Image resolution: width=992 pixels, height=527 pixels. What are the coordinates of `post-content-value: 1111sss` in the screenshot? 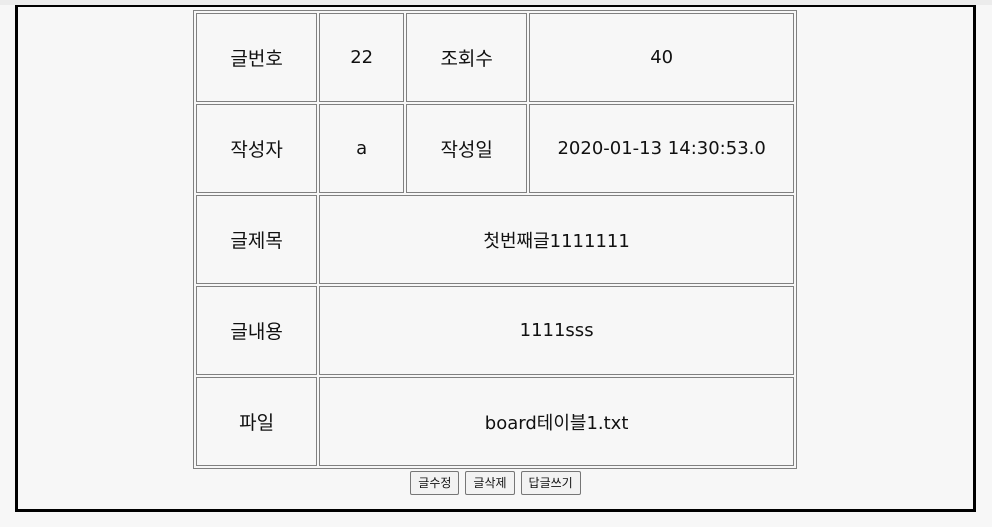 It's located at (556, 330).